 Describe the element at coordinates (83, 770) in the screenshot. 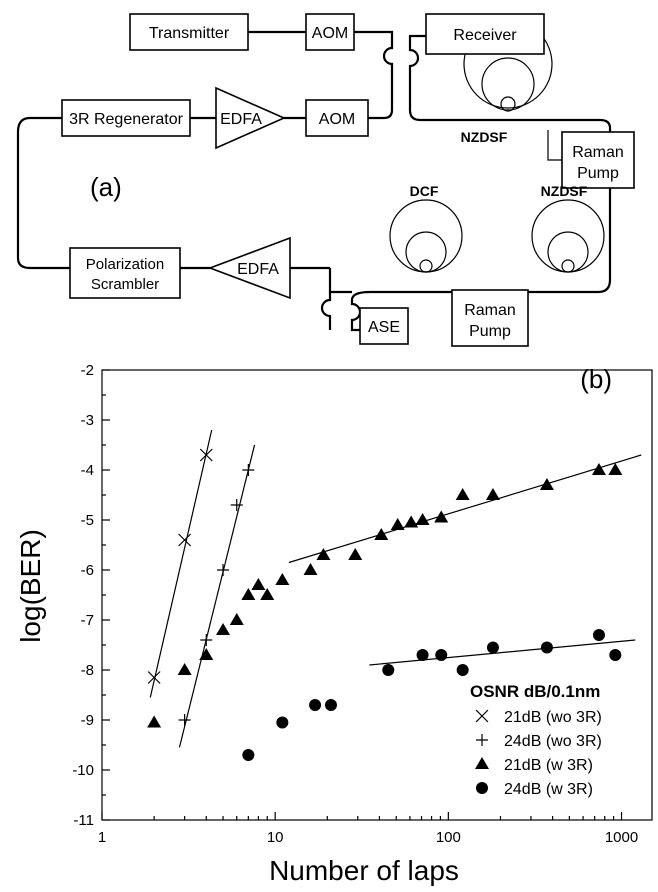

I see `y-tick-label: -10` at that location.